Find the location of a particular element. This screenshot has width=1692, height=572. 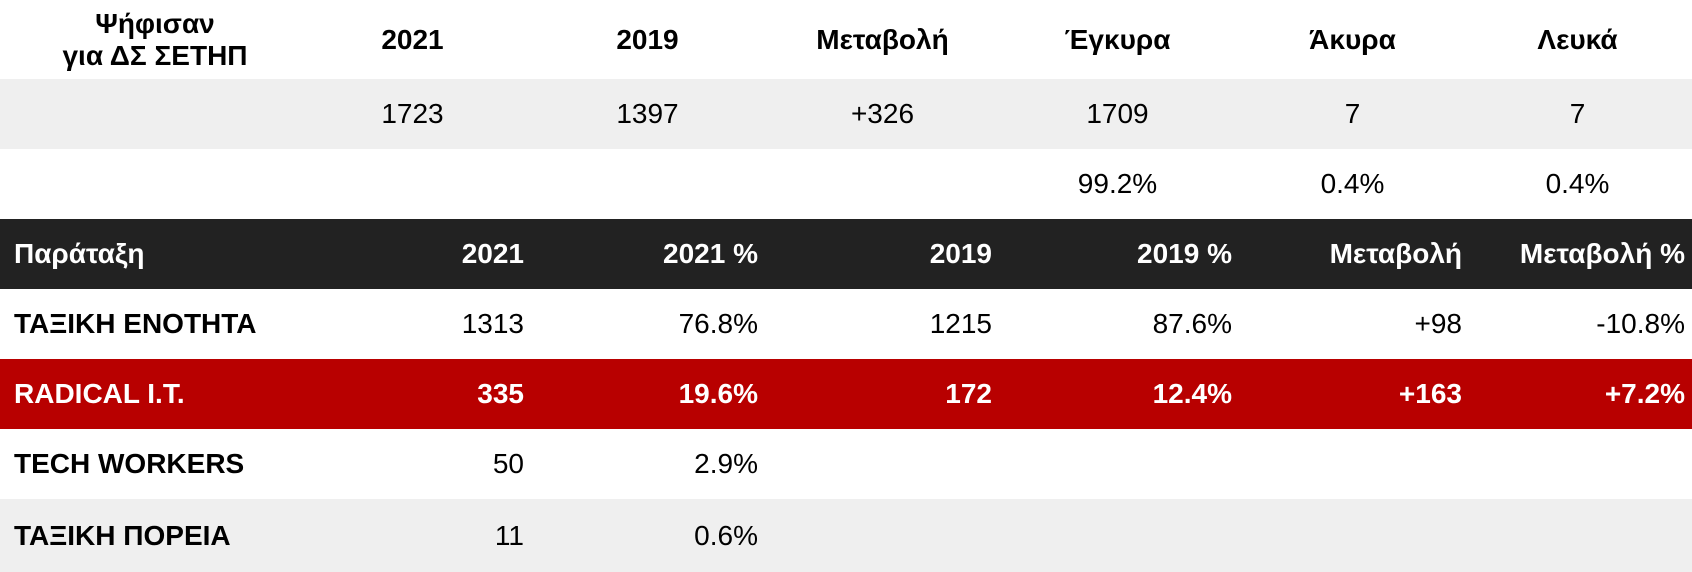

percent-2021: 0.6% is located at coordinates (726, 535).